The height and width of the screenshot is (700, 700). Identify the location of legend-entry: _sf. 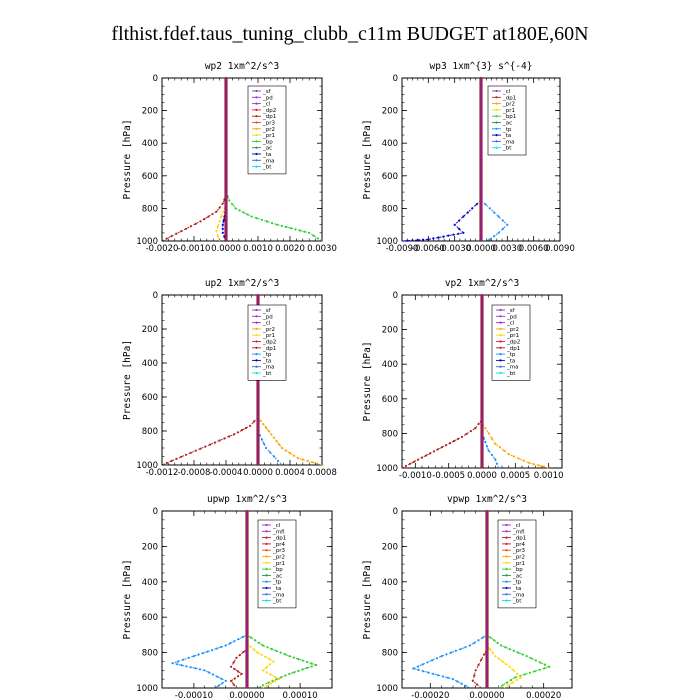
(267, 311).